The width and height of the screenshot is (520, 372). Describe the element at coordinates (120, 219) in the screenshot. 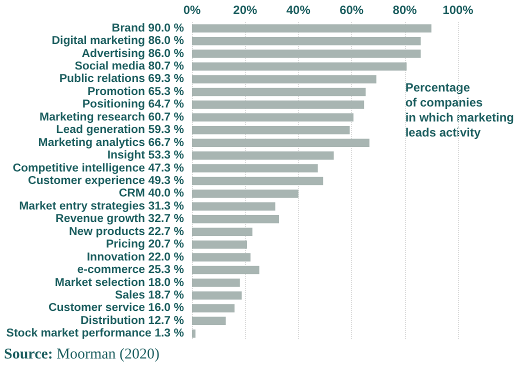

I see `y-tick-label: Revenue growth 32.7 %` at that location.